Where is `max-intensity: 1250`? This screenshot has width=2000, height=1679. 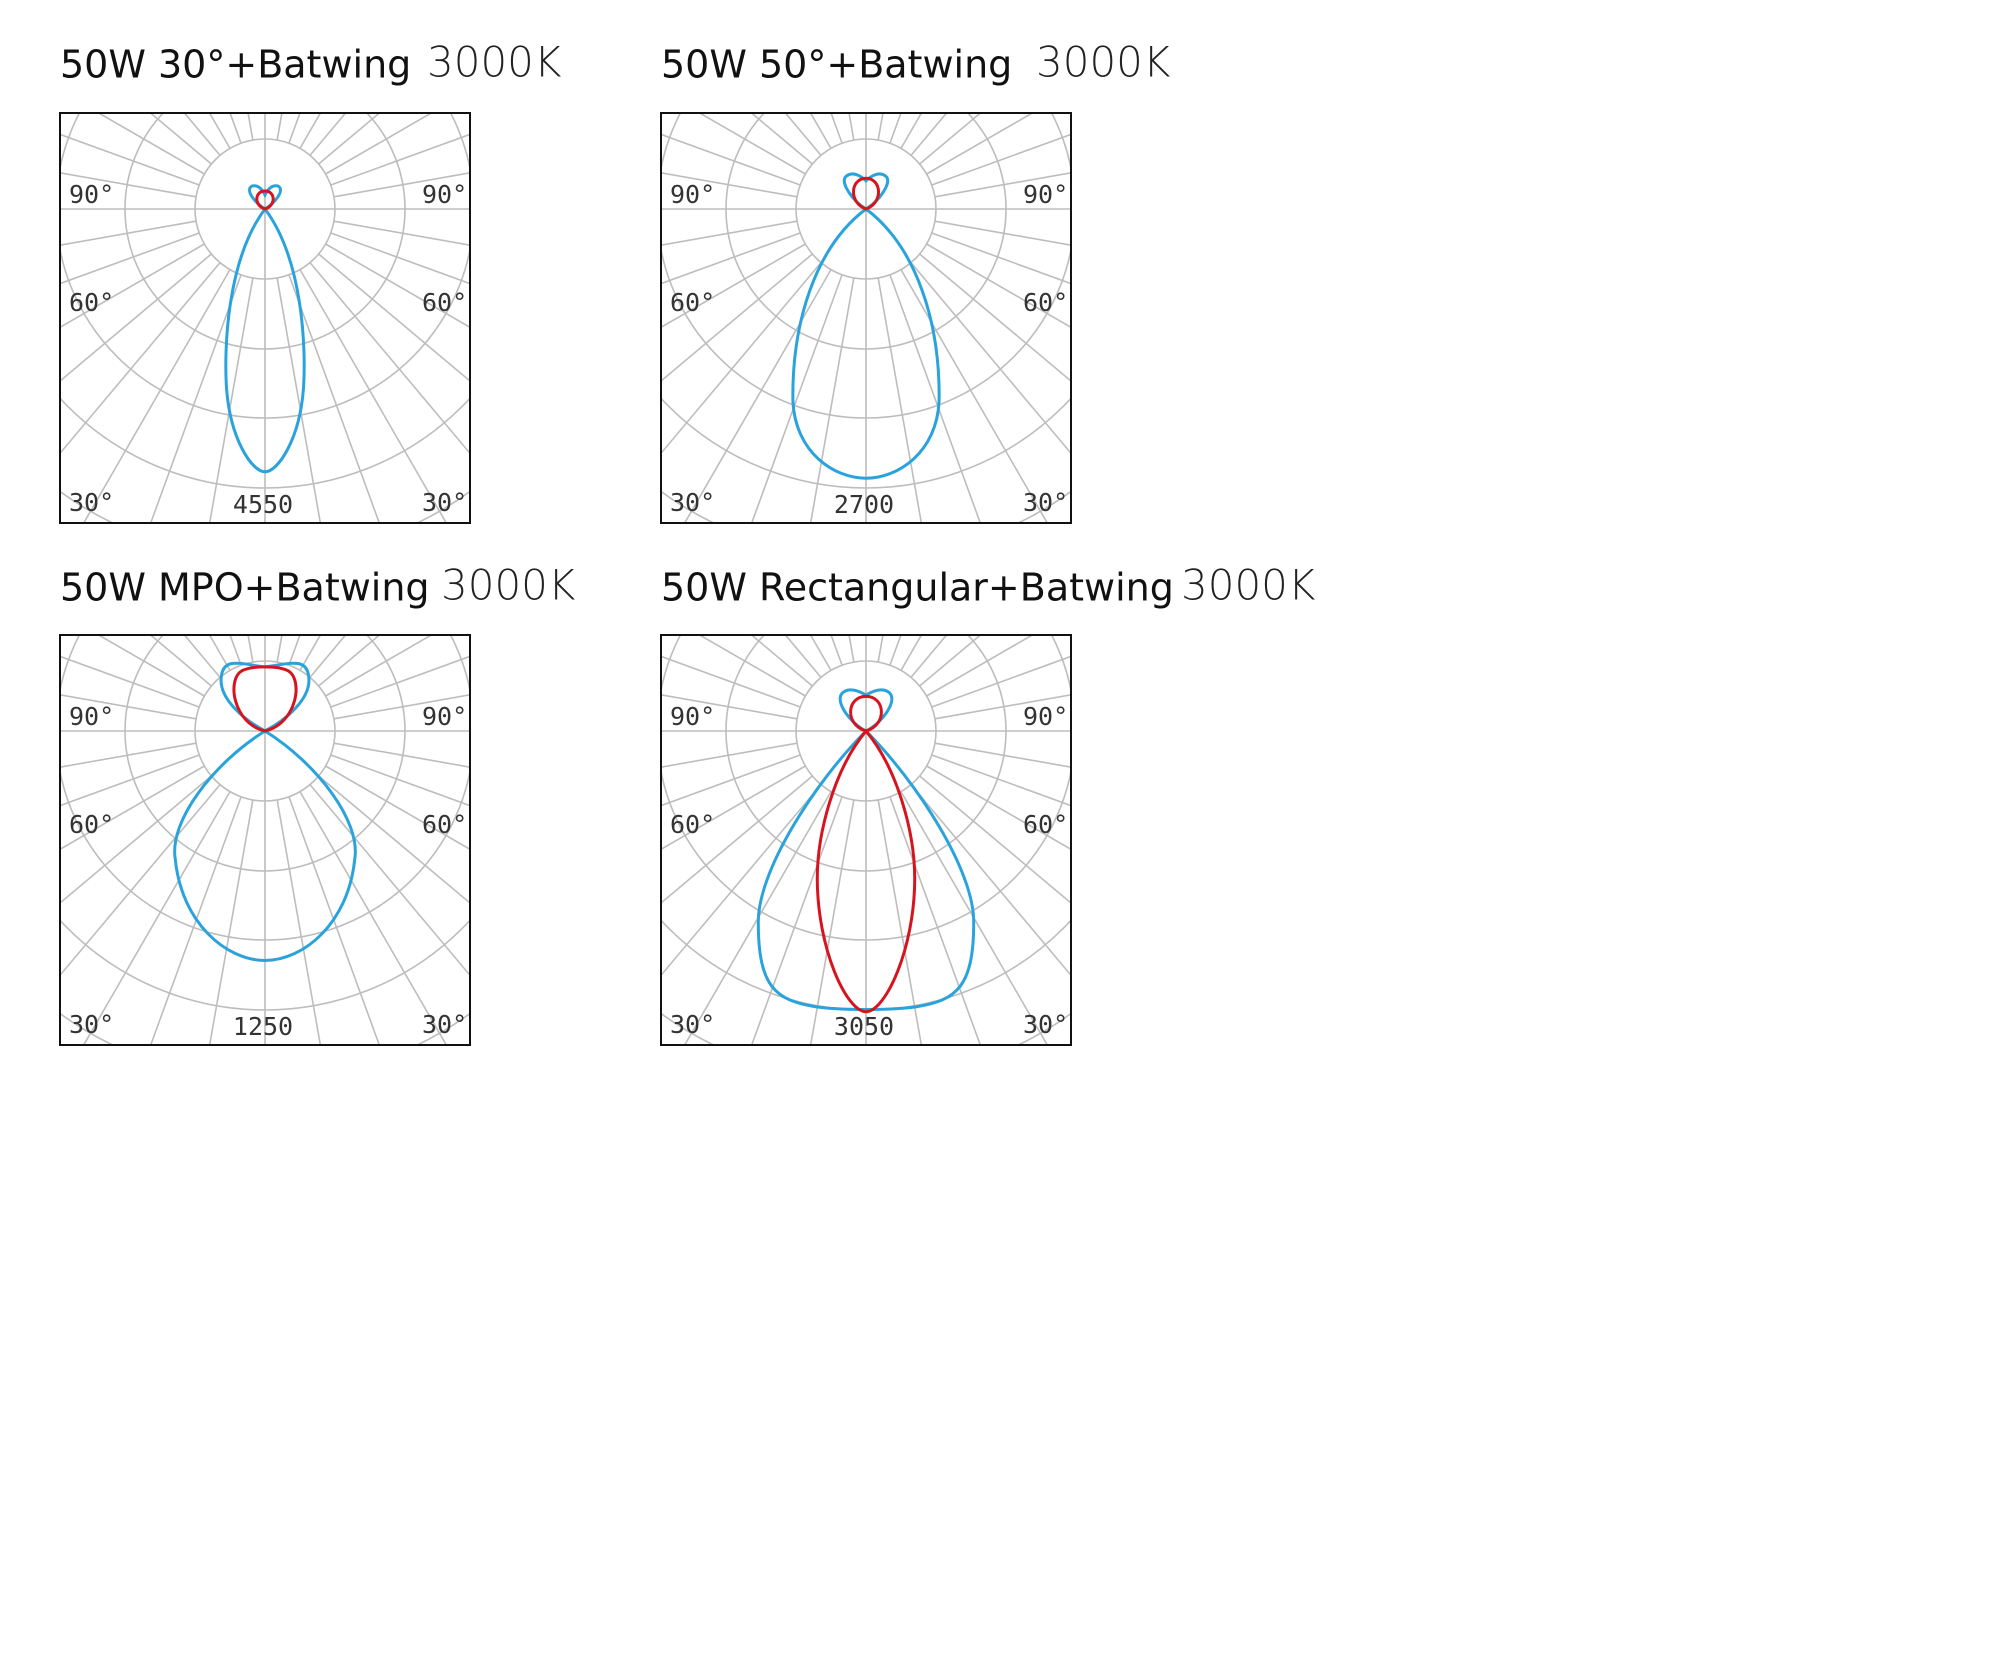 max-intensity: 1250 is located at coordinates (263, 1026).